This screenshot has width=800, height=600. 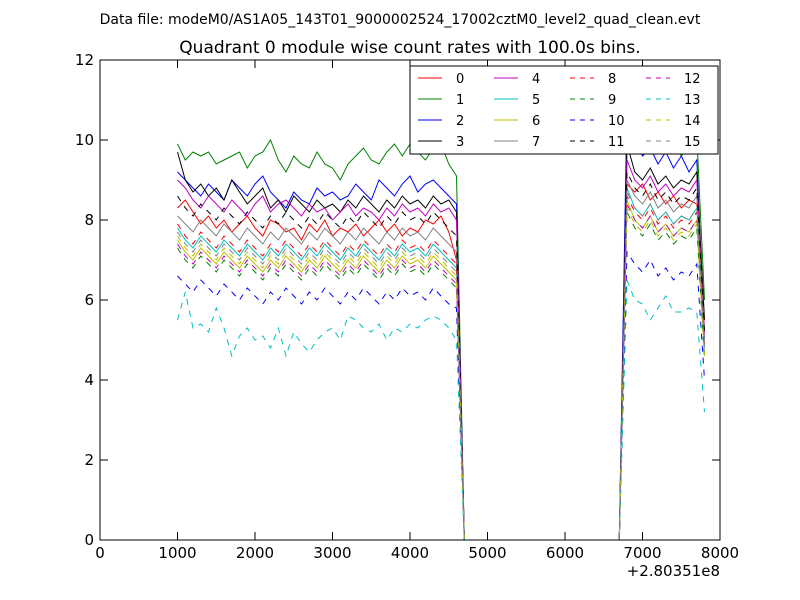 I want to click on x-tick-label: 7000, so click(x=642, y=553).